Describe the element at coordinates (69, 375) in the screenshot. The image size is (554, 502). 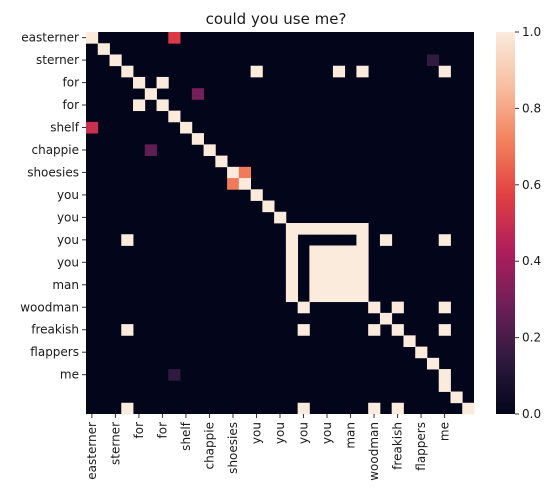
I see `y-tick-label: me` at that location.